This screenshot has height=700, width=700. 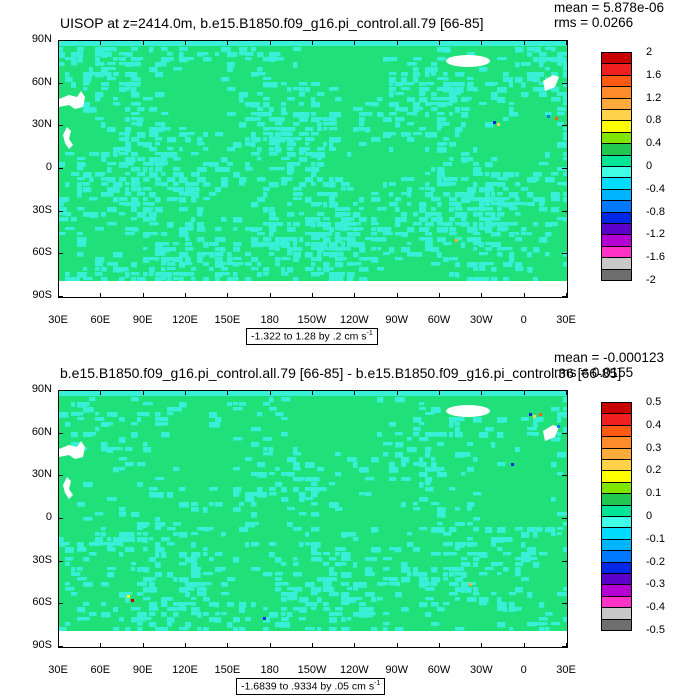 I want to click on x-tick-label: 150E, so click(x=227, y=670).